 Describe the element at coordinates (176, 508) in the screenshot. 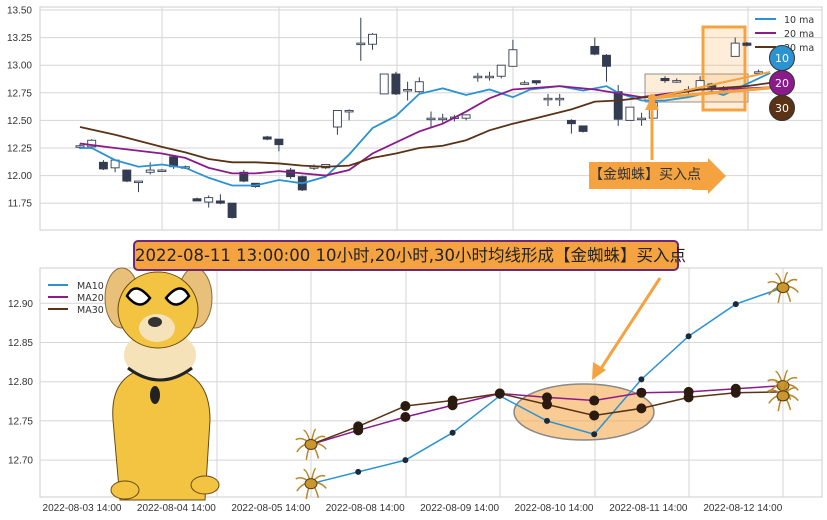

I see `x-tick-label: 2022-08-04 14:00` at that location.